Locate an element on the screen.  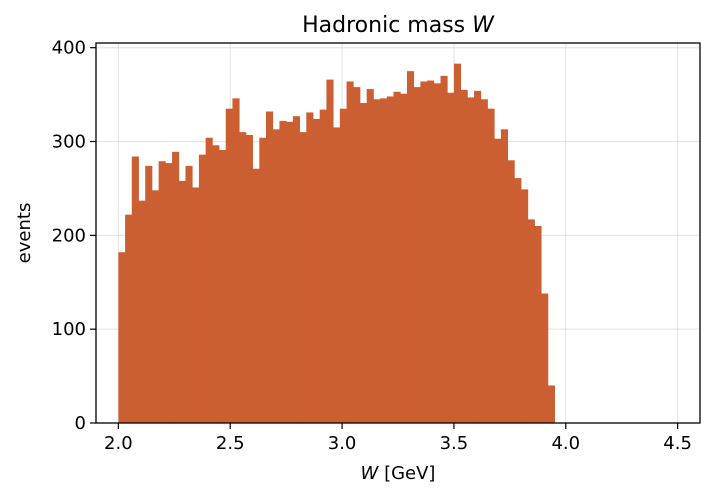
x-tick-label: 4.0 is located at coordinates (565, 443).